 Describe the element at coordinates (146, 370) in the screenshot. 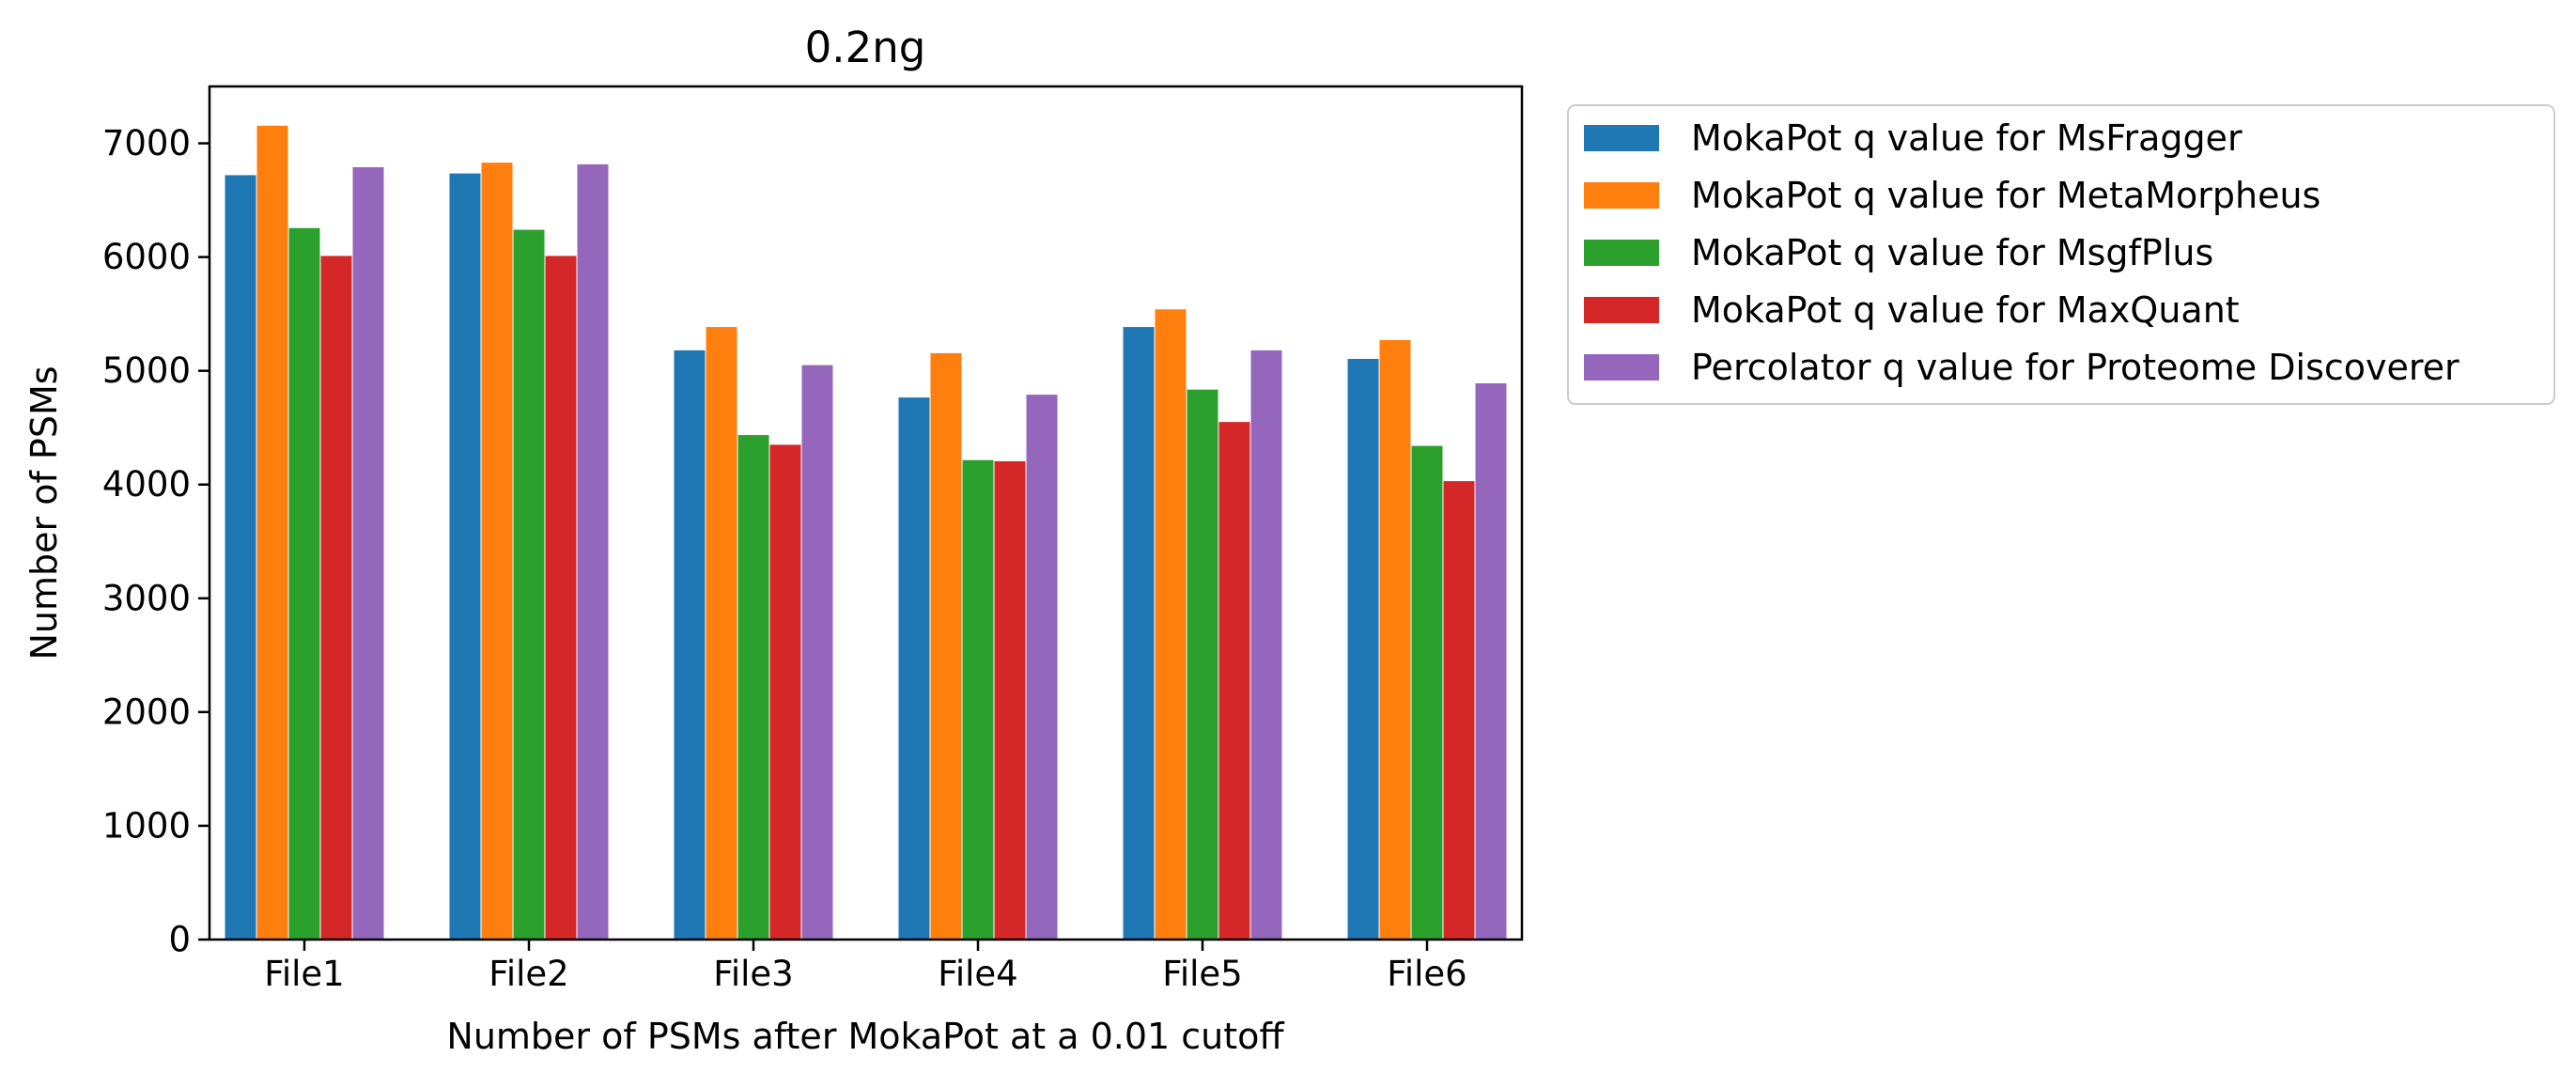

I see `y-tick-label: 5000` at that location.